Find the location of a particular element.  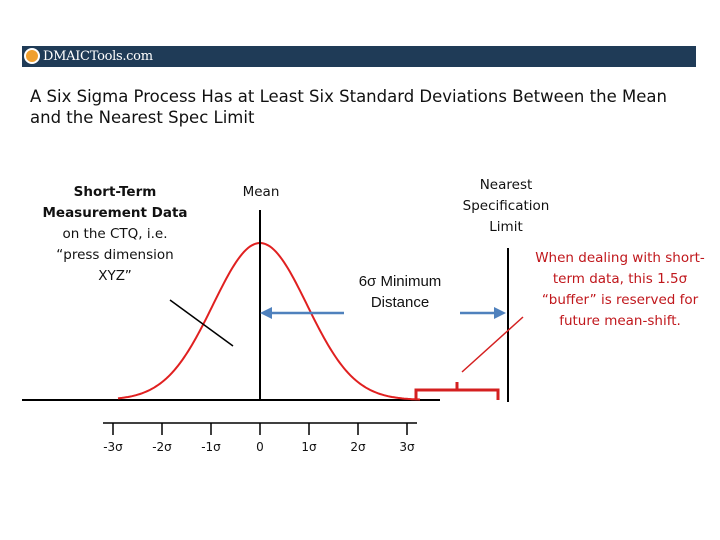

buffer-note-pointer is located at coordinates (492, 344).